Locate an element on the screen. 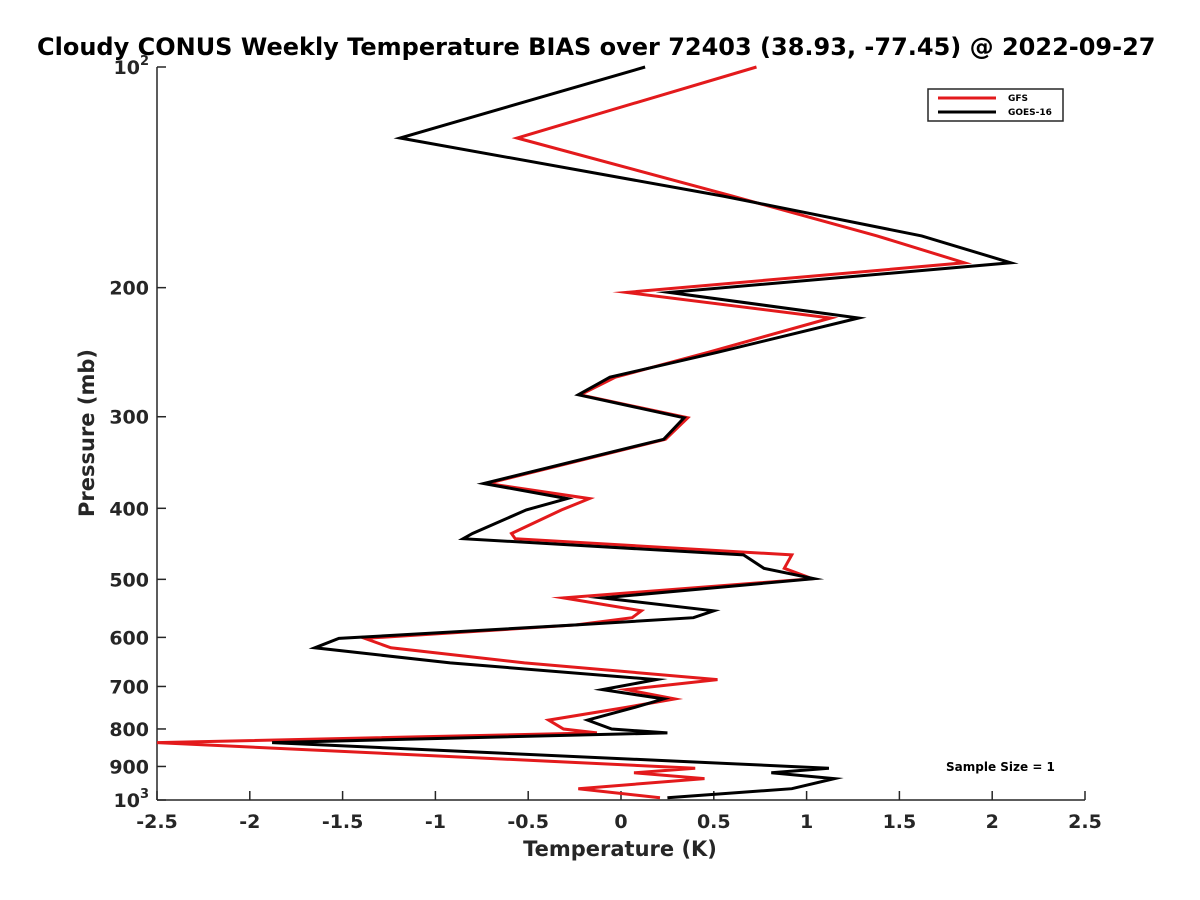 This screenshot has height=900, width=1200. legend-box is located at coordinates (995, 105).